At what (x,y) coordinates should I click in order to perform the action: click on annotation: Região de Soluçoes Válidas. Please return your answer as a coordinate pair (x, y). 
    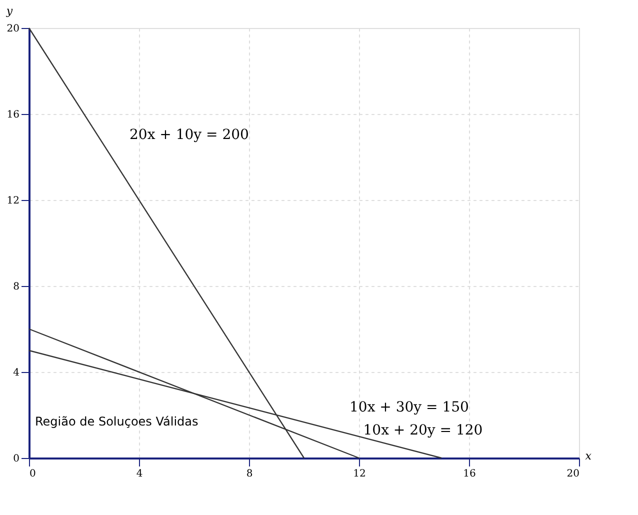
    Looking at the image, I should click on (116, 421).